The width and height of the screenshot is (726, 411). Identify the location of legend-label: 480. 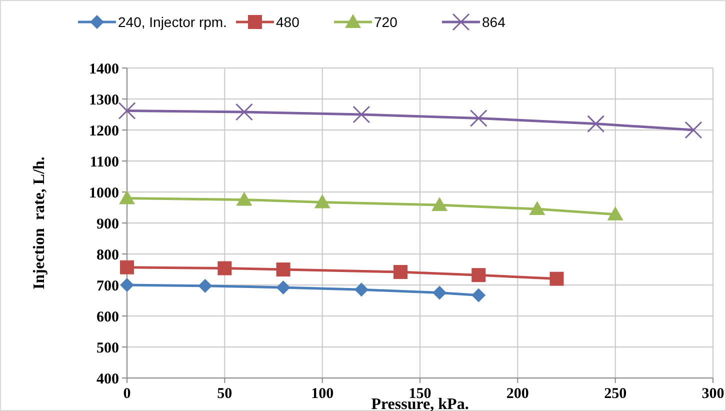
(288, 22).